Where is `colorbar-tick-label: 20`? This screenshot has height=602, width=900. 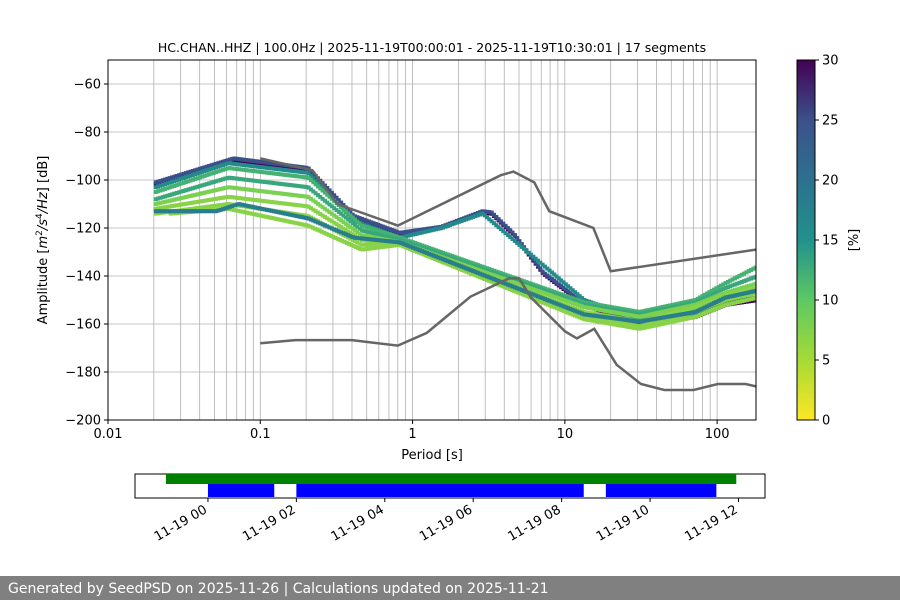 colorbar-tick-label: 20 is located at coordinates (830, 181).